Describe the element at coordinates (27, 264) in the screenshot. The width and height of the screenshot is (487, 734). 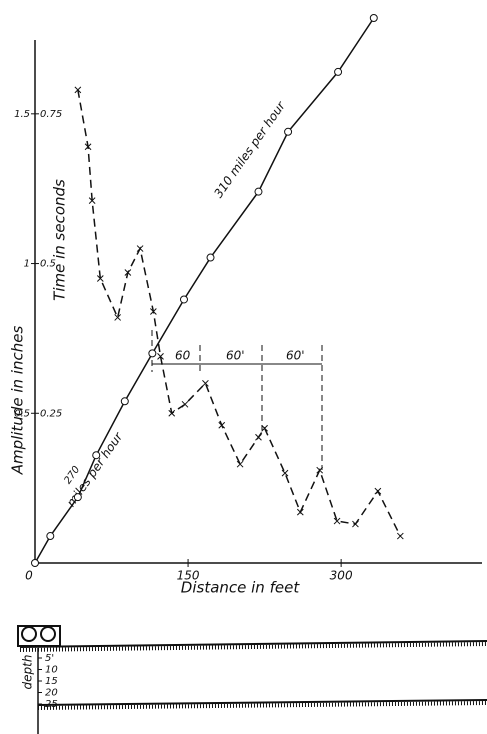
I see `y-tick-label: 1` at that location.